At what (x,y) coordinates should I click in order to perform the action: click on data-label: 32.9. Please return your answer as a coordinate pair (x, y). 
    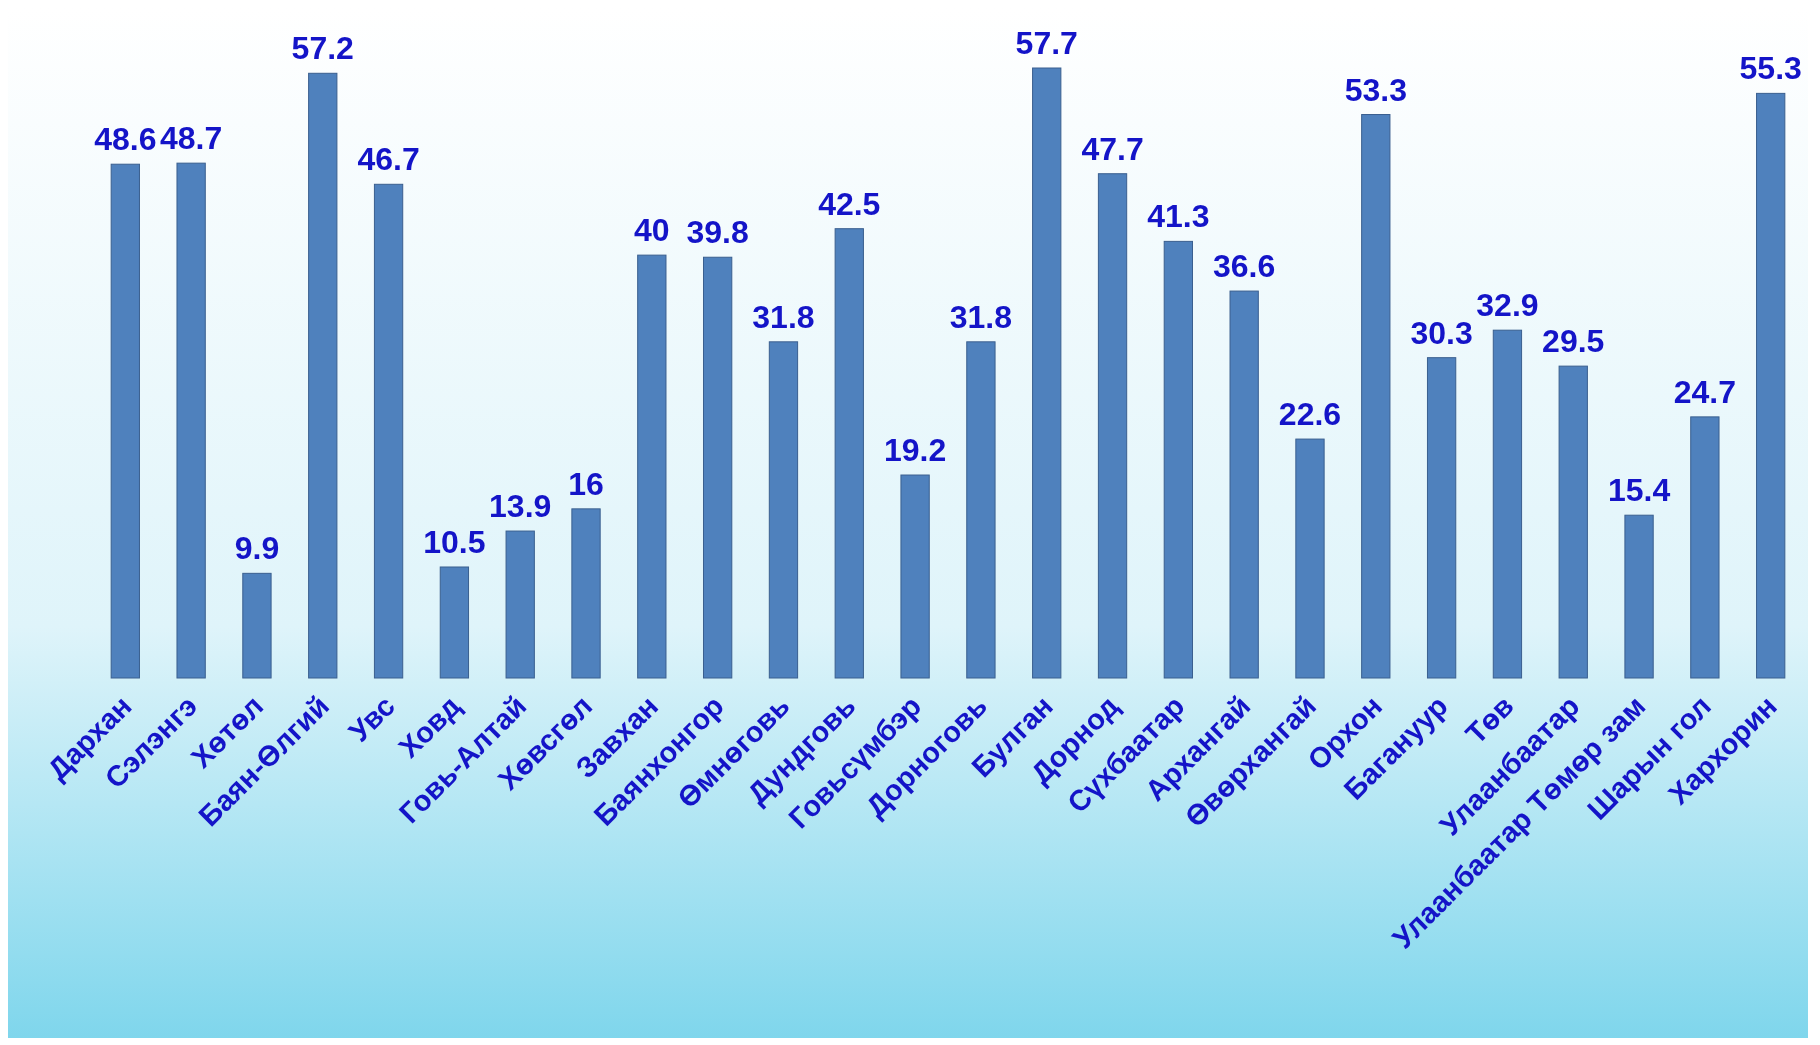
    Looking at the image, I should click on (1507, 305).